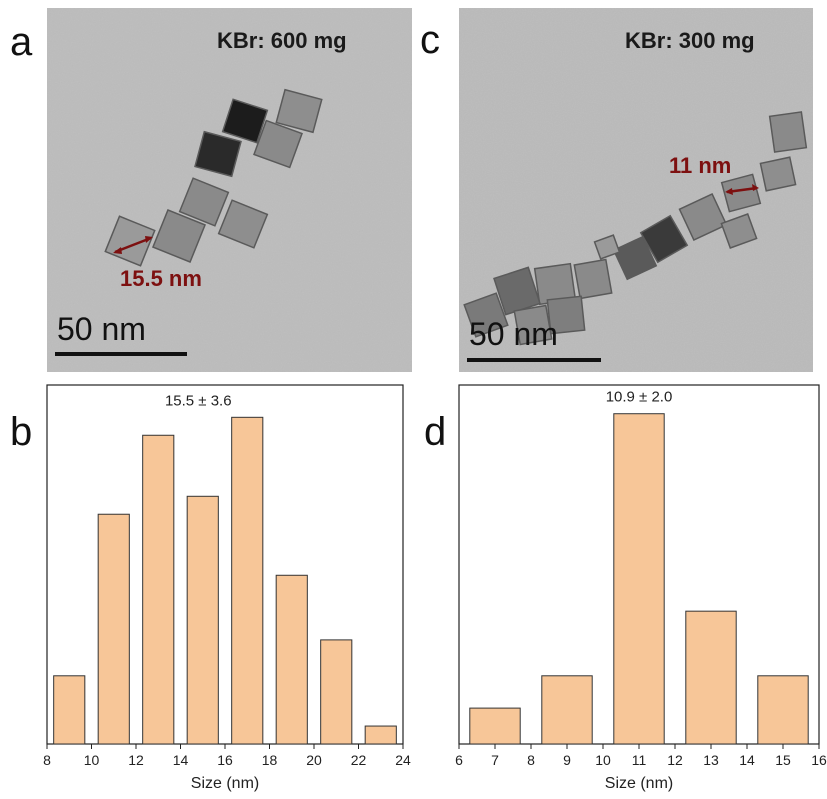 This screenshot has height=799, width=827. Describe the element at coordinates (534, 360) in the screenshot. I see `scale-bar-c` at that location.